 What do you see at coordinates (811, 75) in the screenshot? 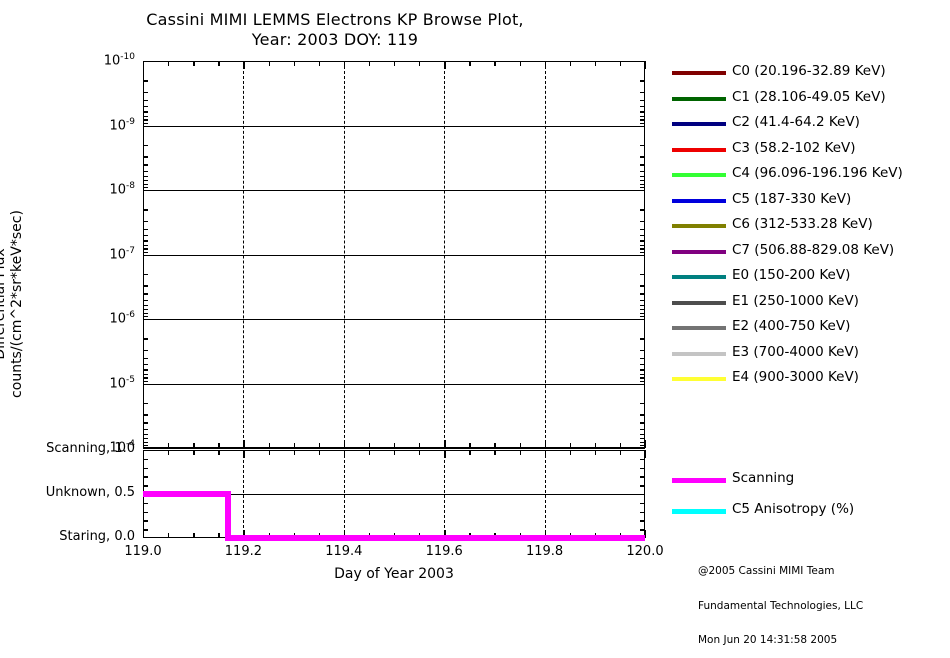
I see `legend-item: C0 (20.196-32.89 KeV)` at bounding box center [811, 75].